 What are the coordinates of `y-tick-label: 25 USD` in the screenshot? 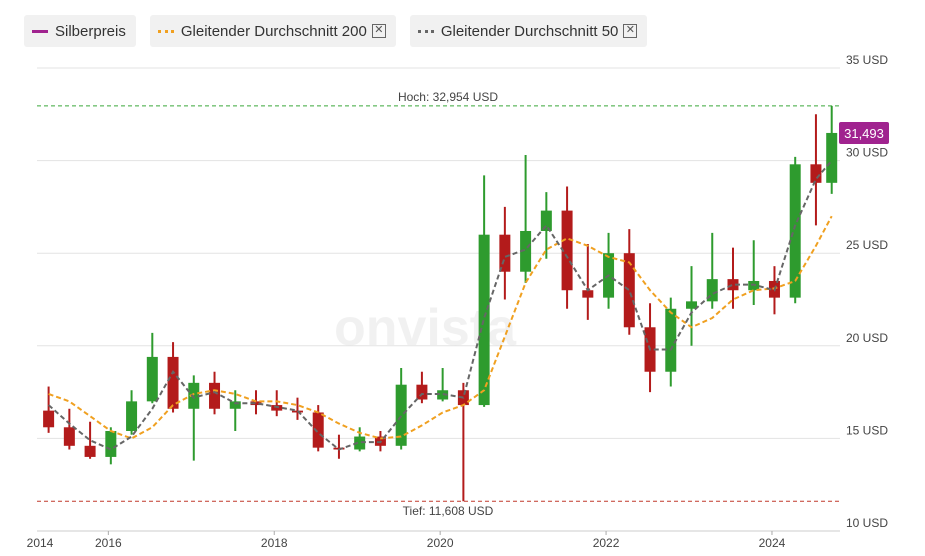 It's located at (867, 245).